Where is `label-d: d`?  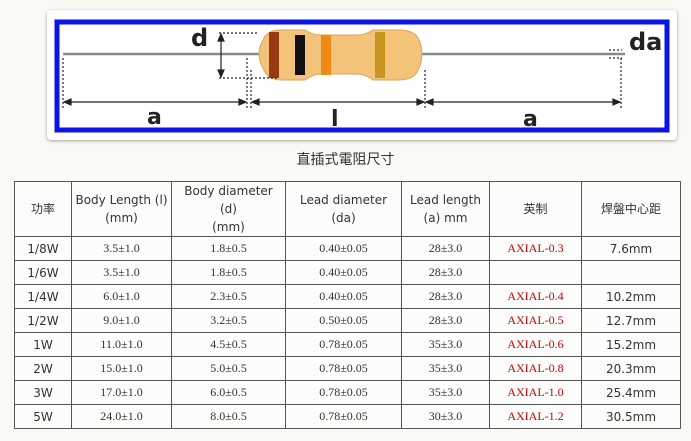 label-d: d is located at coordinates (199, 38).